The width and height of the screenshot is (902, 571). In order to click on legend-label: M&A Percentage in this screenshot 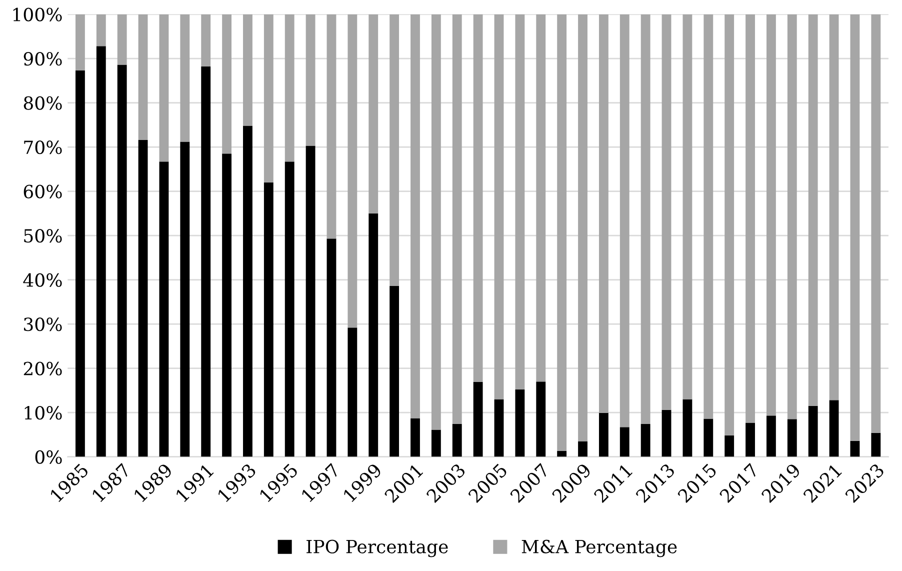, I will do `click(599, 549)`.